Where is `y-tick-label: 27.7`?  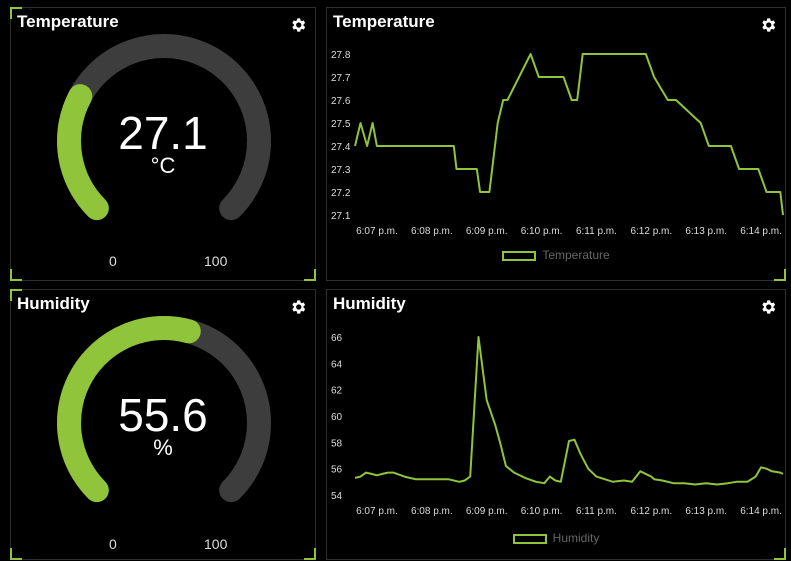 y-tick-label: 27.7 is located at coordinates (341, 78).